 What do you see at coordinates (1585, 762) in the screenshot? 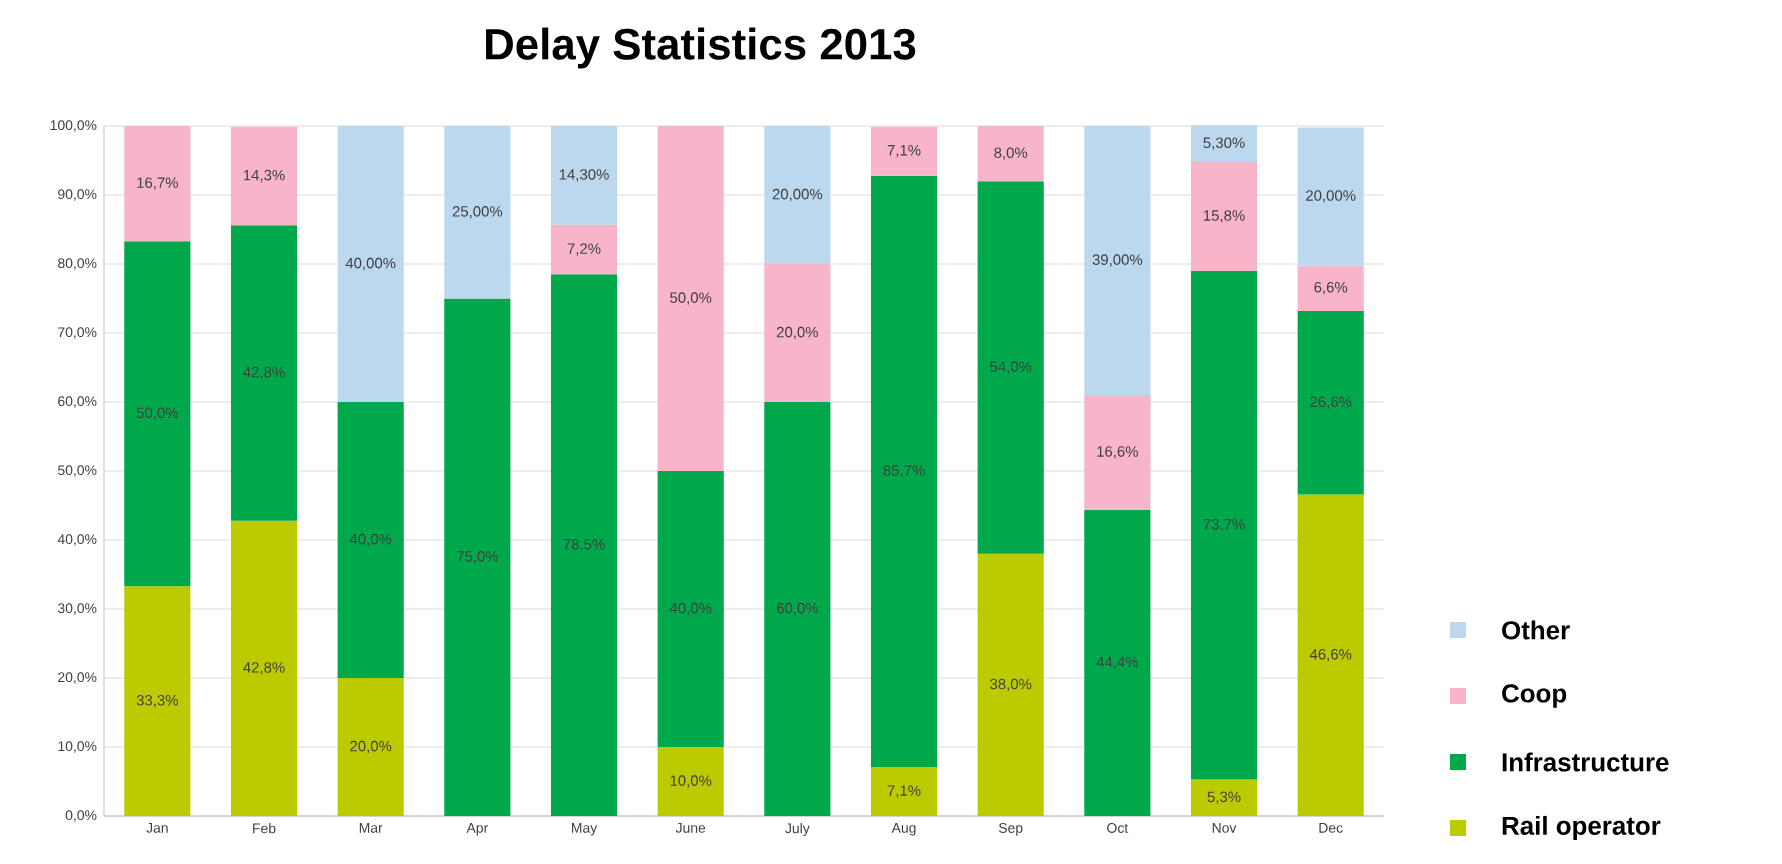
I see `legend-label: Infrastructure` at bounding box center [1585, 762].